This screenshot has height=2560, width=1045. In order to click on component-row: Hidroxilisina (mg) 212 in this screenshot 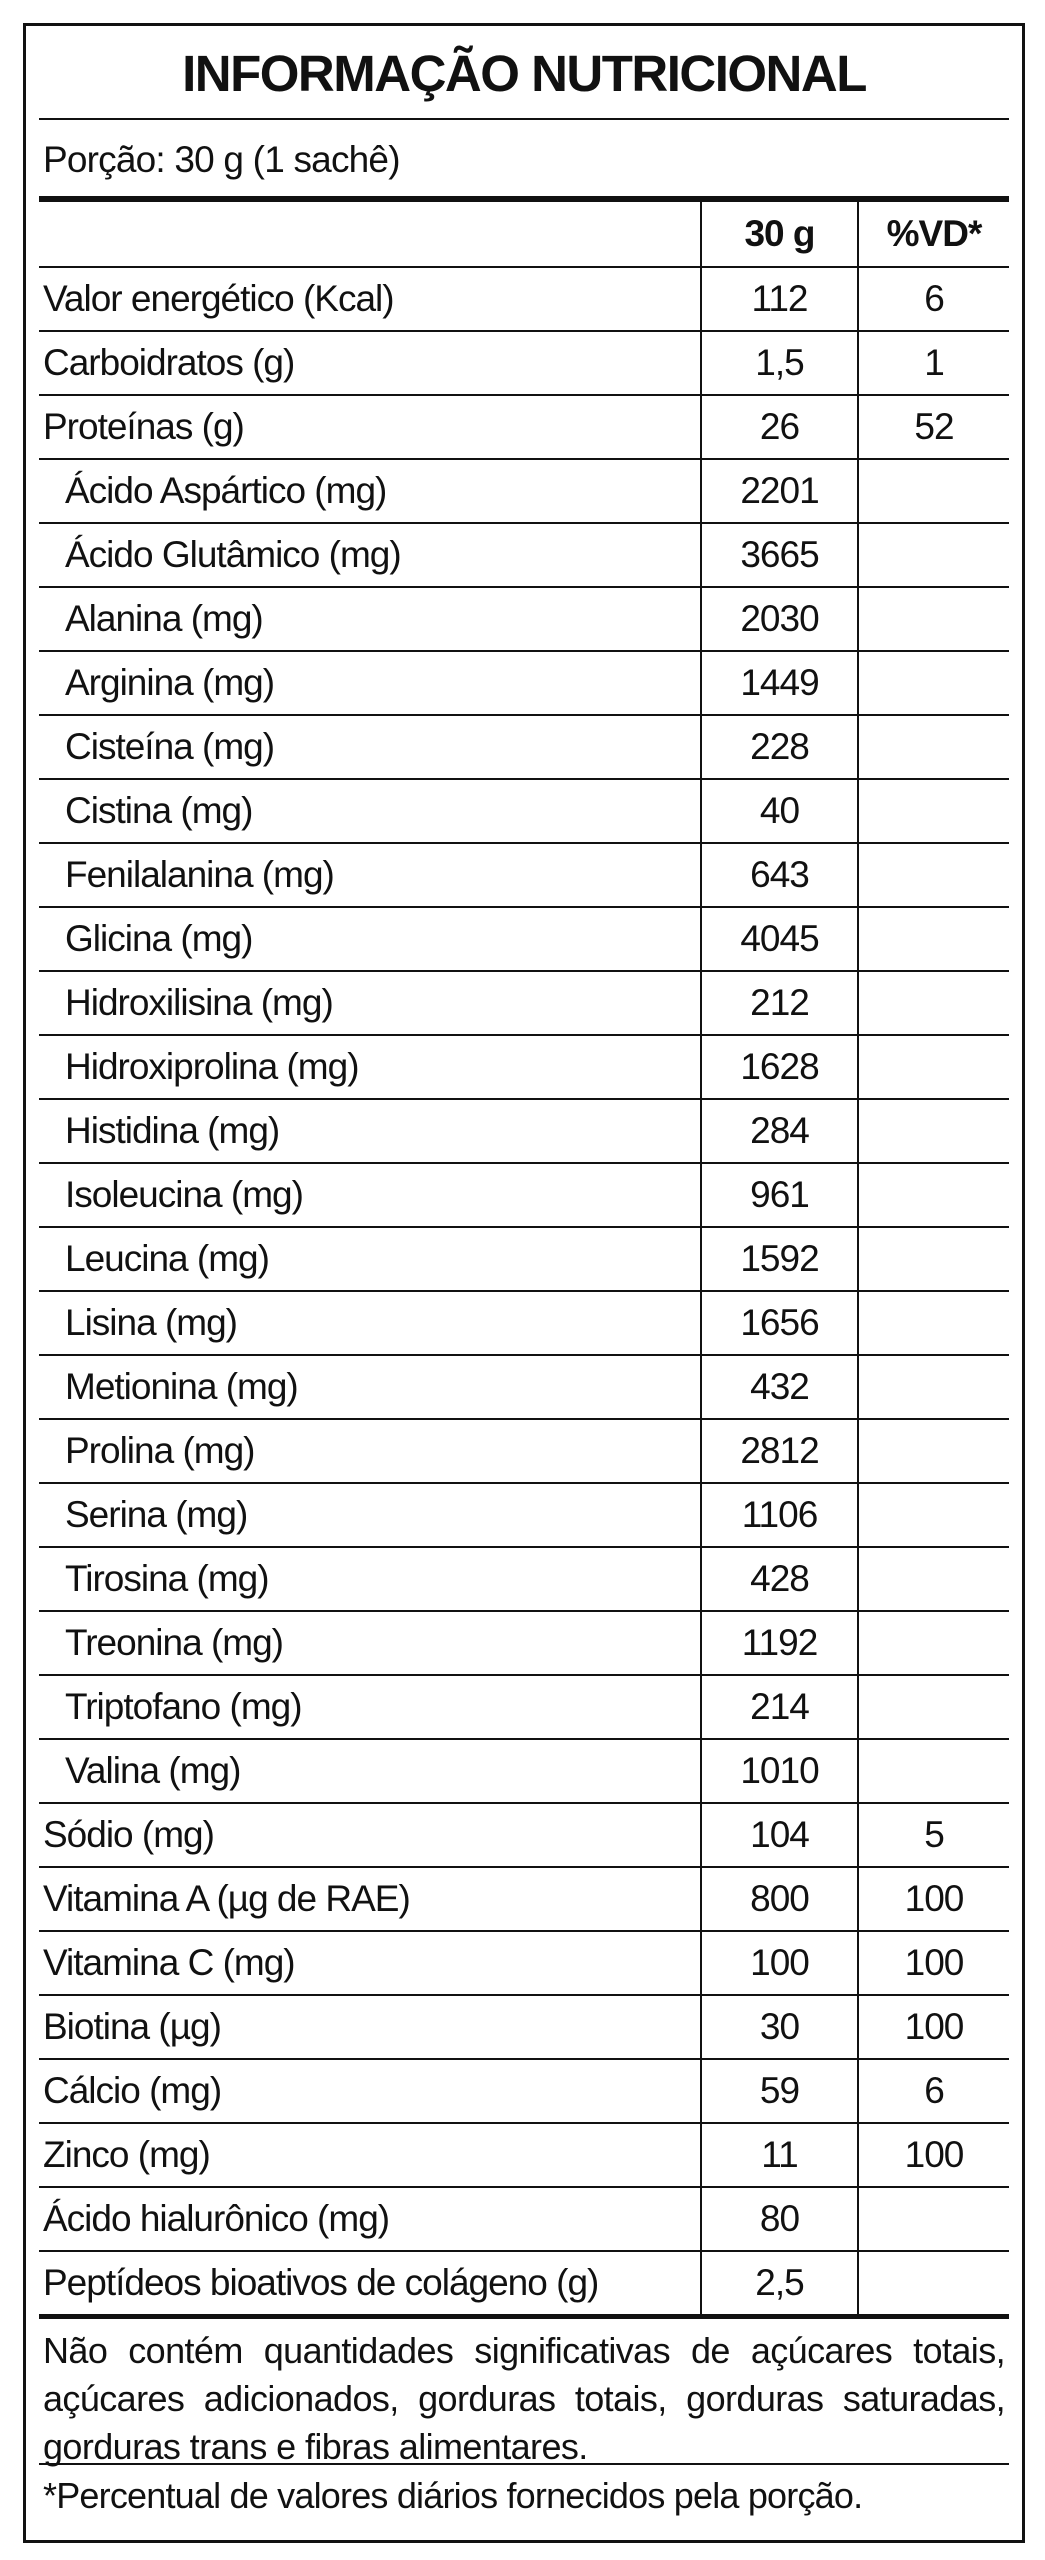, I will do `click(524, 1003)`.